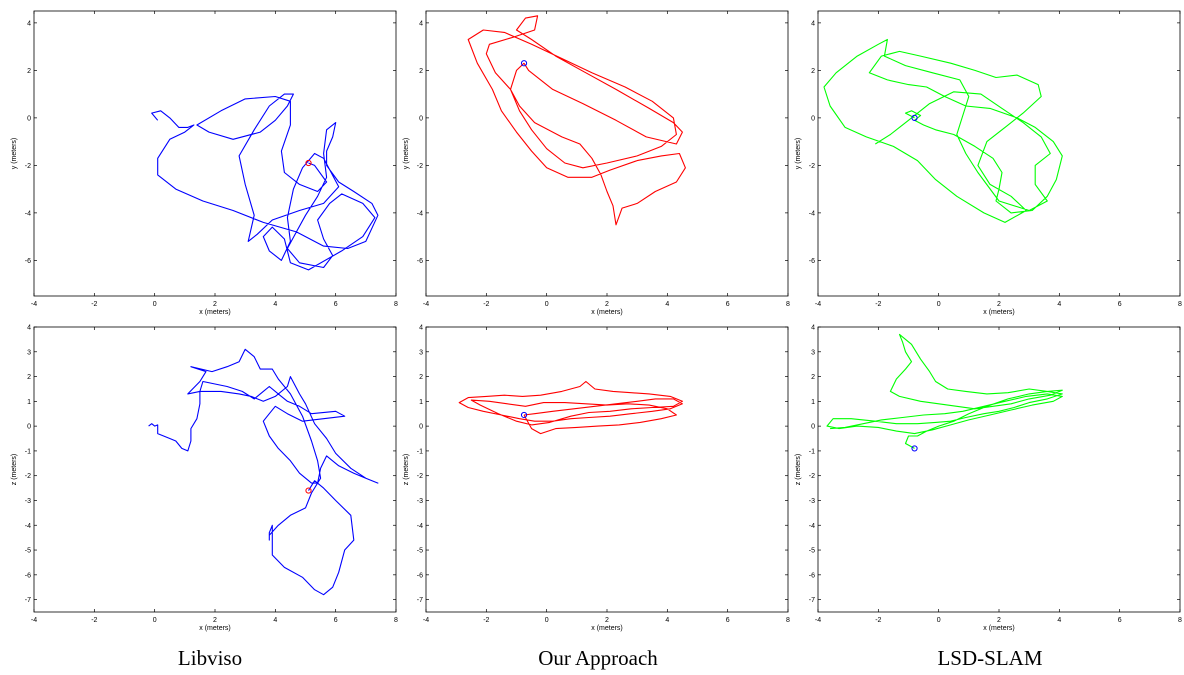  I want to click on y-axis-label: z (meters), so click(406, 470).